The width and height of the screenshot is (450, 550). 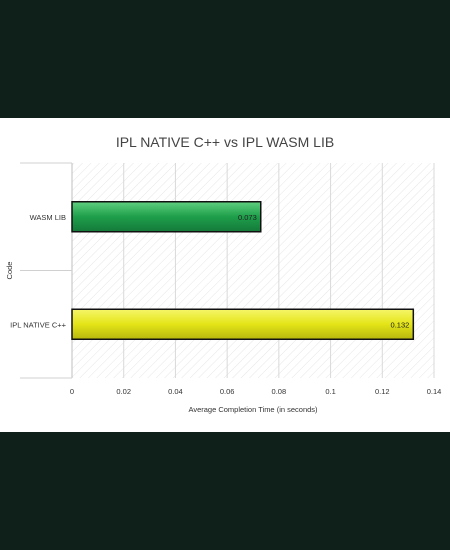 What do you see at coordinates (9, 271) in the screenshot?
I see `y-axis-label: Code` at bounding box center [9, 271].